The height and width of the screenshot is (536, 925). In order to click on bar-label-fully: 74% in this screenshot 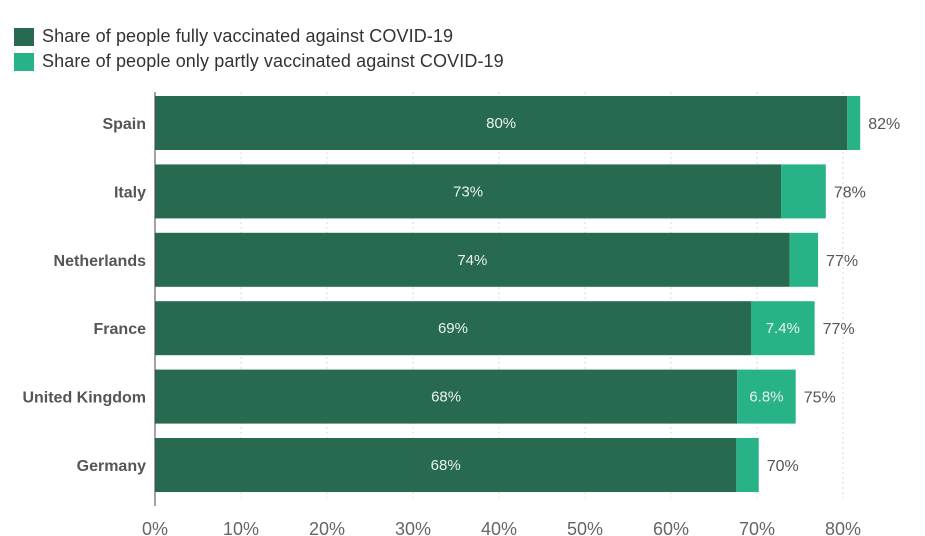, I will do `click(472, 260)`.